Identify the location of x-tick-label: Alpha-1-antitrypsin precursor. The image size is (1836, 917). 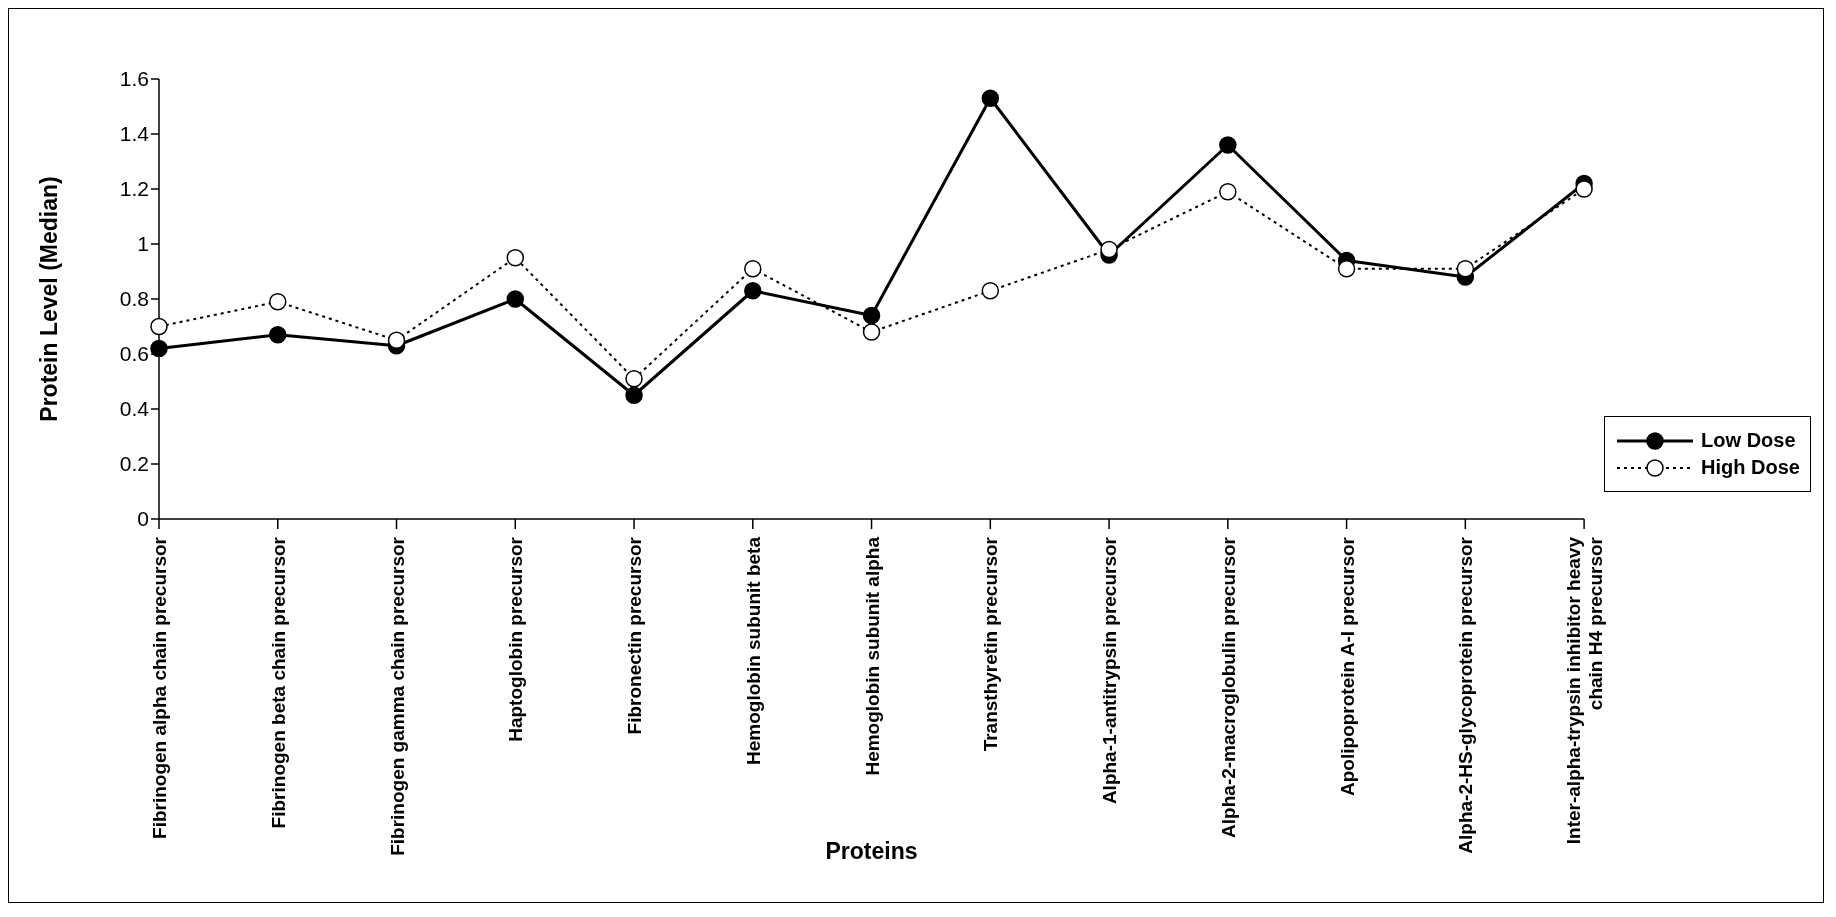
(1110, 670).